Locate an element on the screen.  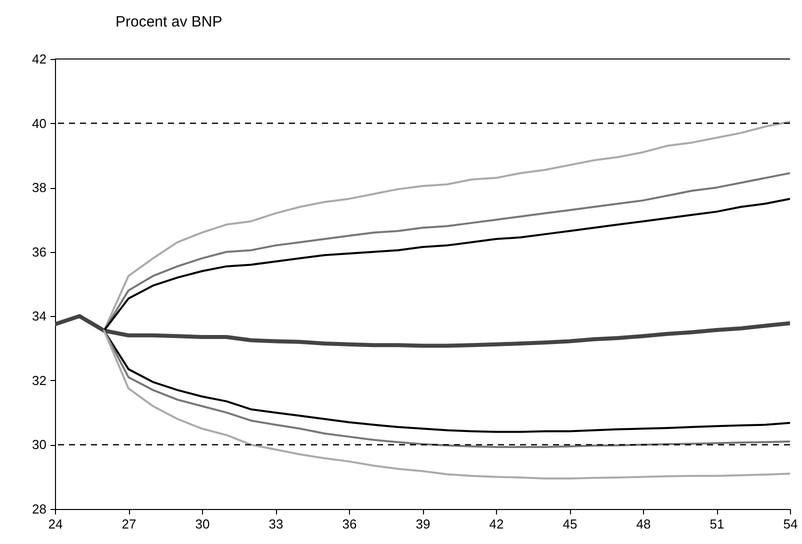
y-tick-label: 30 is located at coordinates (39, 444).